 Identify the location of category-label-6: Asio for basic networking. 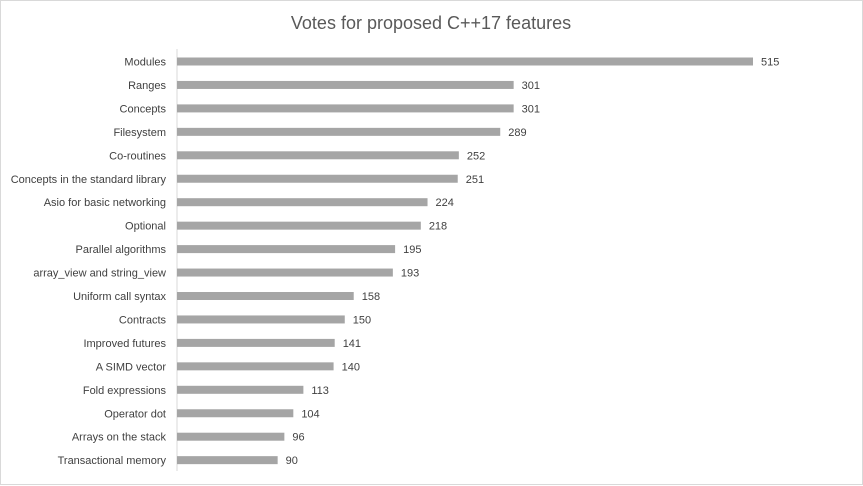
(105, 203).